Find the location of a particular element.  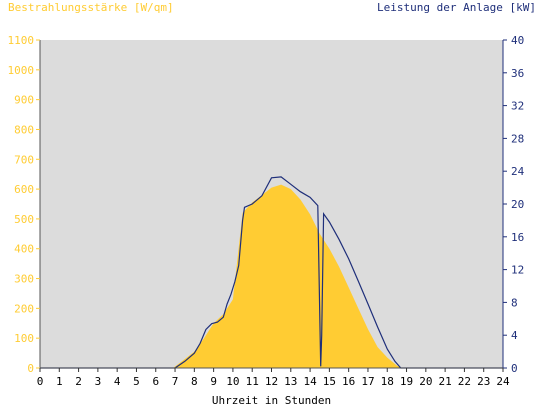

x-tick-label: 16 is located at coordinates (348, 381).